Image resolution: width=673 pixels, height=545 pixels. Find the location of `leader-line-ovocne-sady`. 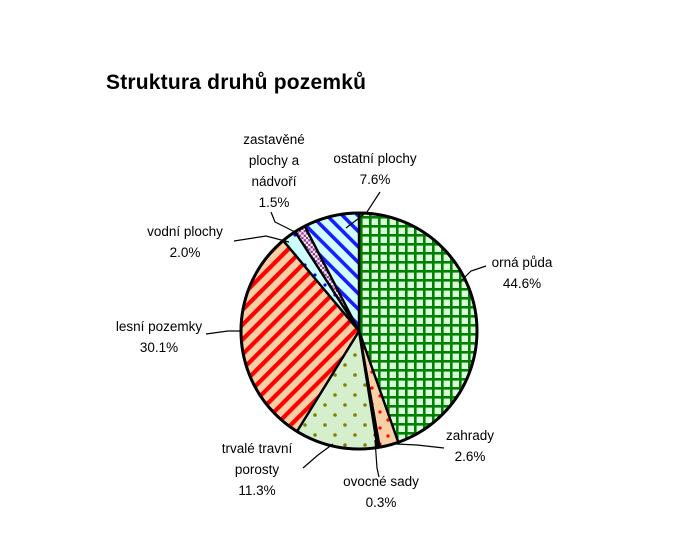

leader-line-ovocne-sady is located at coordinates (377, 458).